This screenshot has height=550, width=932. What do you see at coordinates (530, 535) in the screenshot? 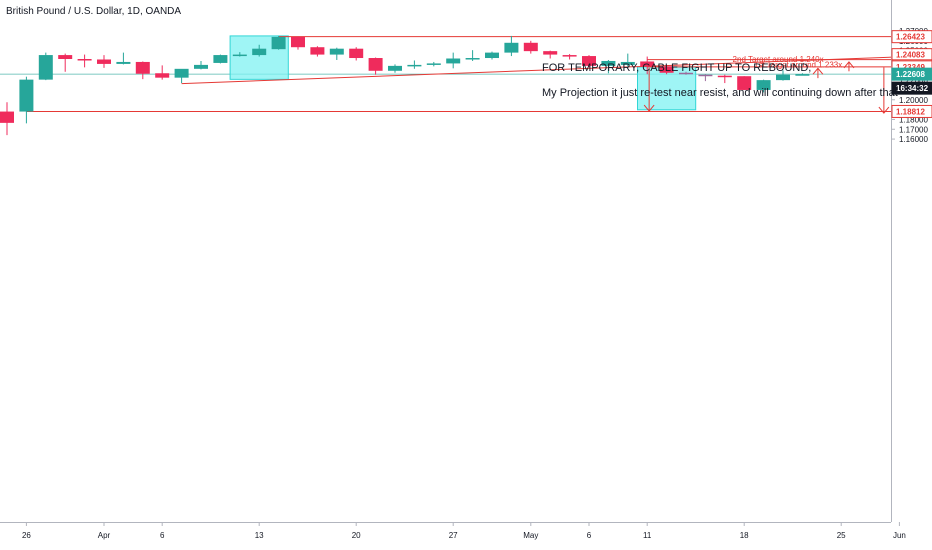
I see `x-tick-label: May` at bounding box center [530, 535].